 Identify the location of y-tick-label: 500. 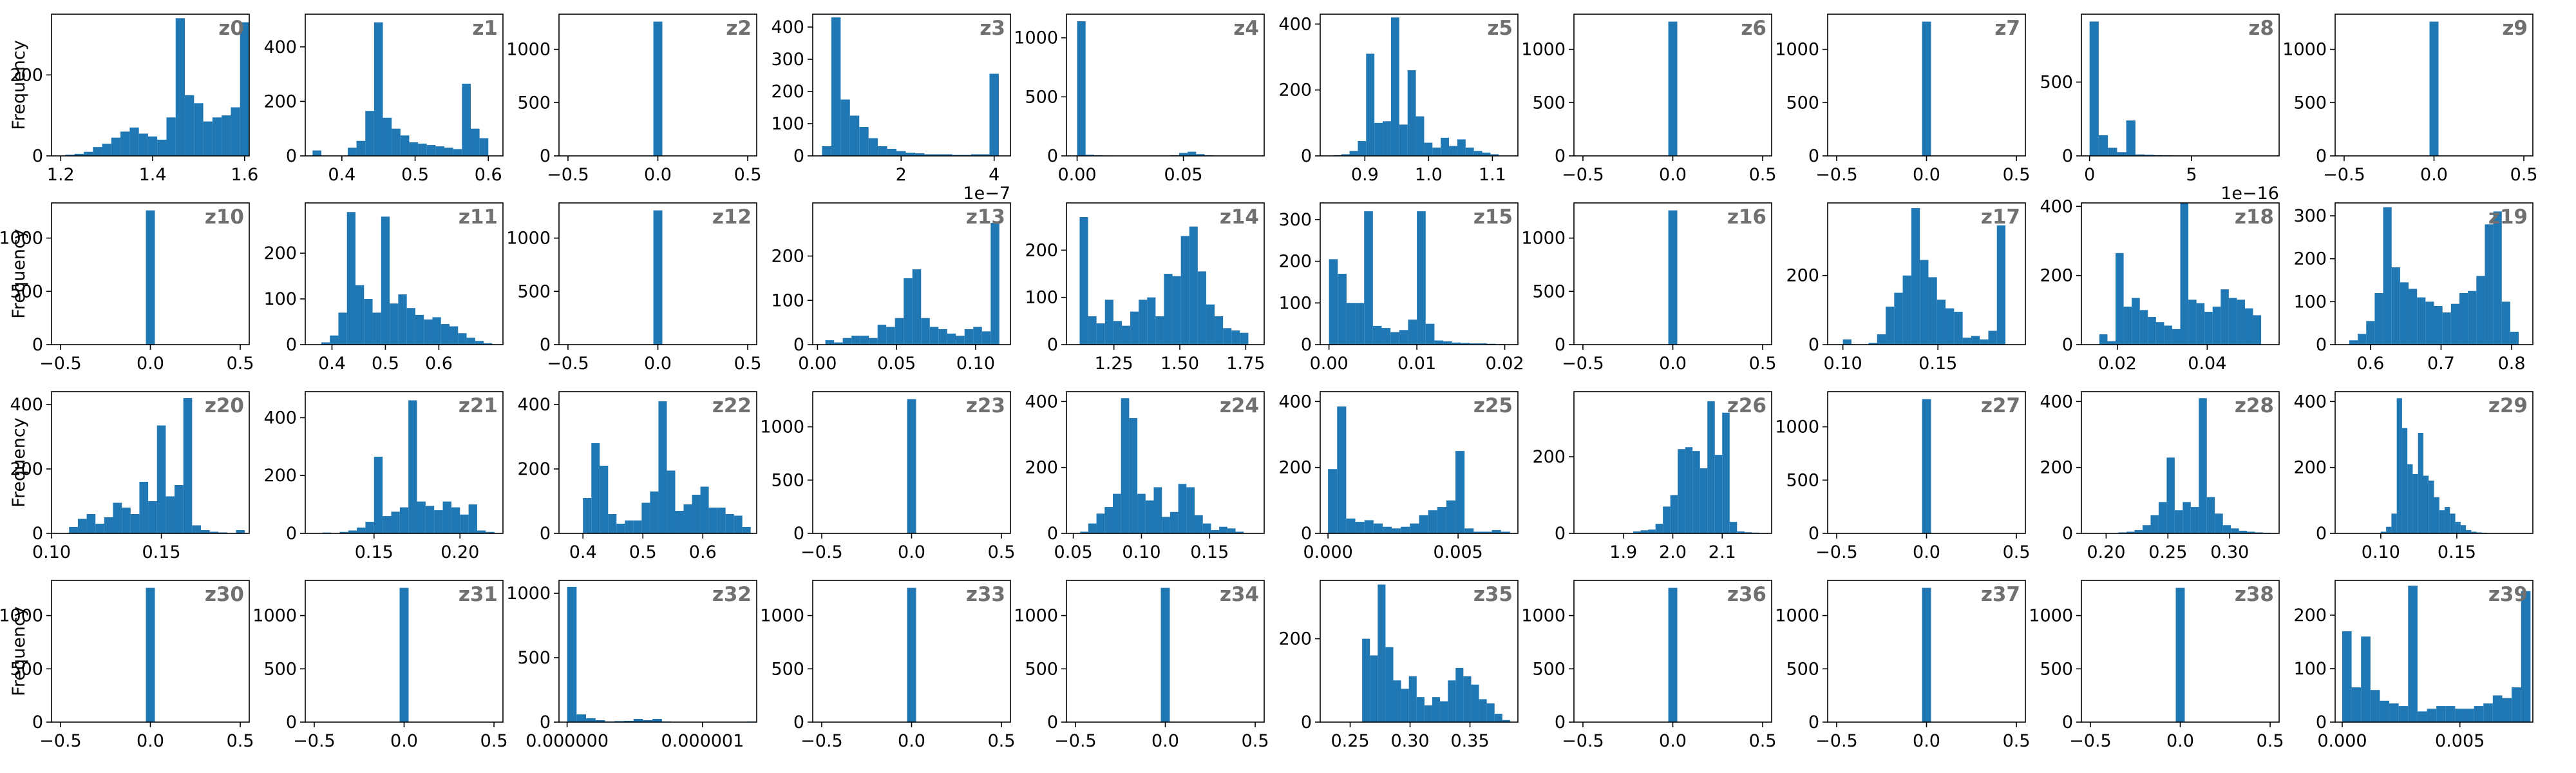
(1549, 291).